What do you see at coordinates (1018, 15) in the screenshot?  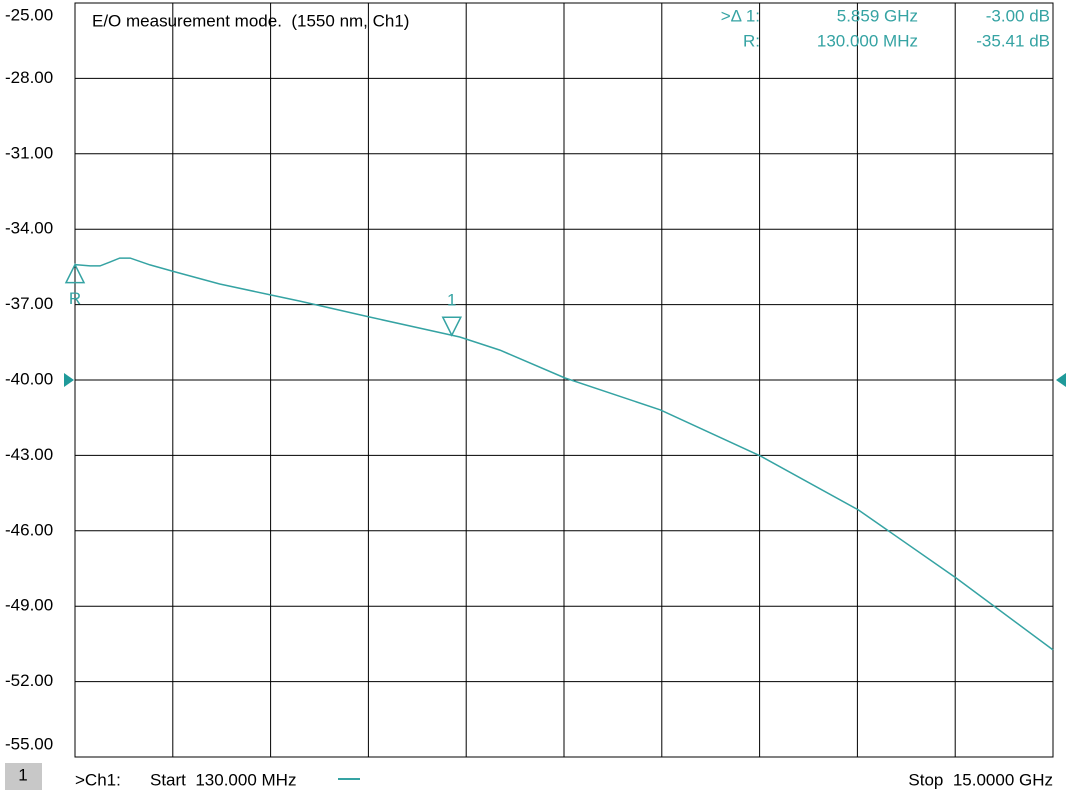 I see `marker-readout: -3.00 dB` at bounding box center [1018, 15].